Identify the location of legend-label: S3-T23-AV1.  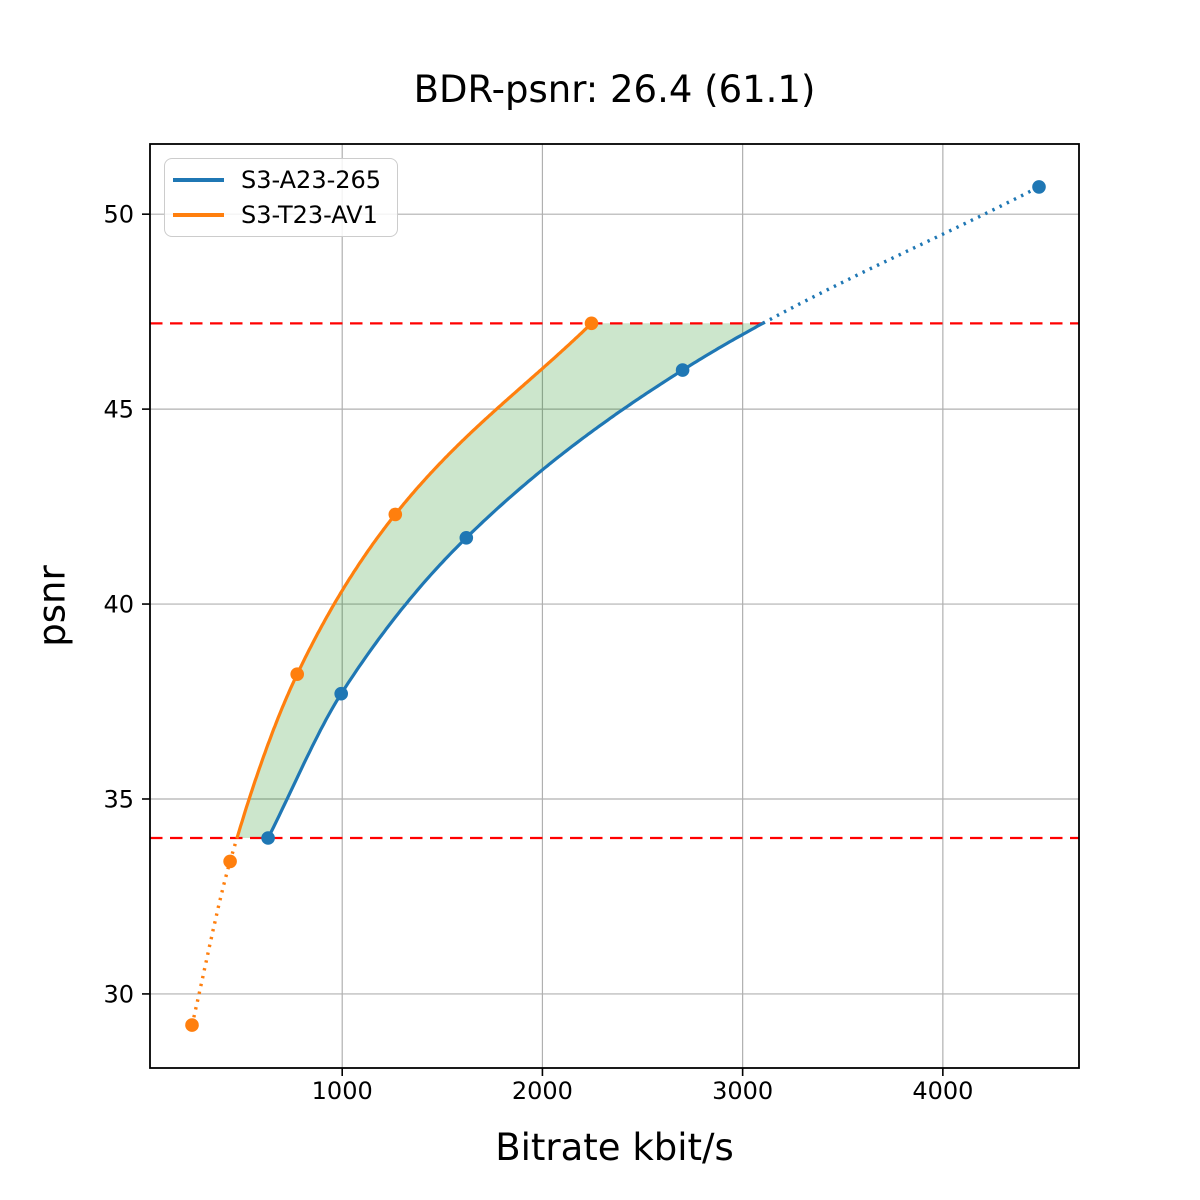
(309, 215).